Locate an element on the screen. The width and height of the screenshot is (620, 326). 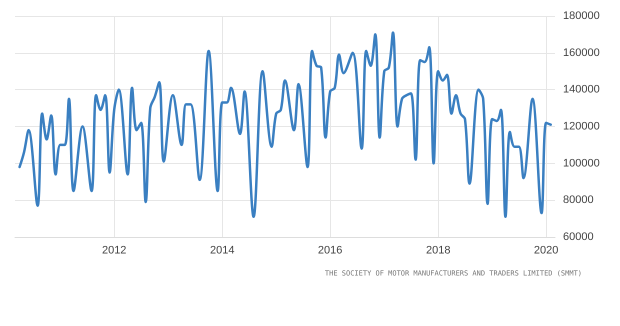
y-tick-label: 160000 is located at coordinates (581, 52).